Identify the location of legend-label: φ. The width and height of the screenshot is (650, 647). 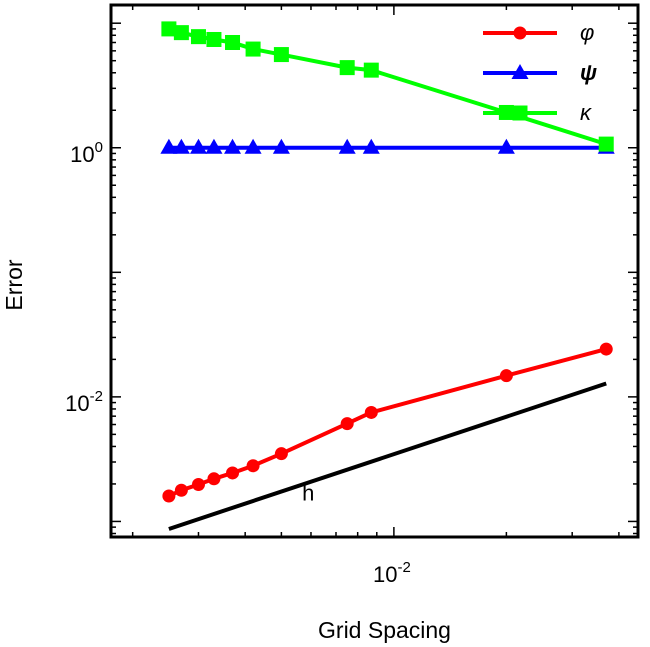
(587, 32).